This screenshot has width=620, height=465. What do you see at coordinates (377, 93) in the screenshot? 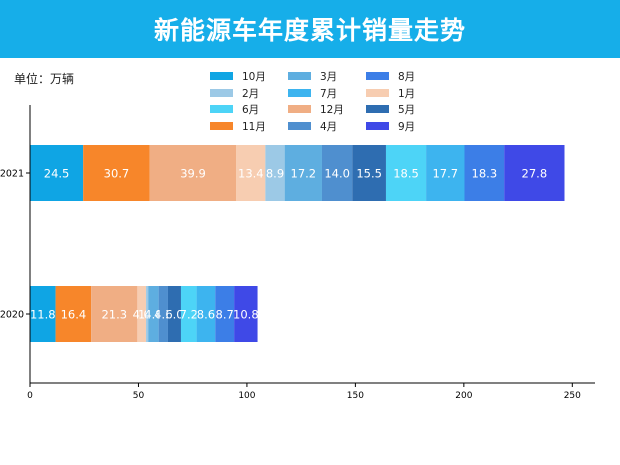
I see `legend-swatch-1月` at bounding box center [377, 93].